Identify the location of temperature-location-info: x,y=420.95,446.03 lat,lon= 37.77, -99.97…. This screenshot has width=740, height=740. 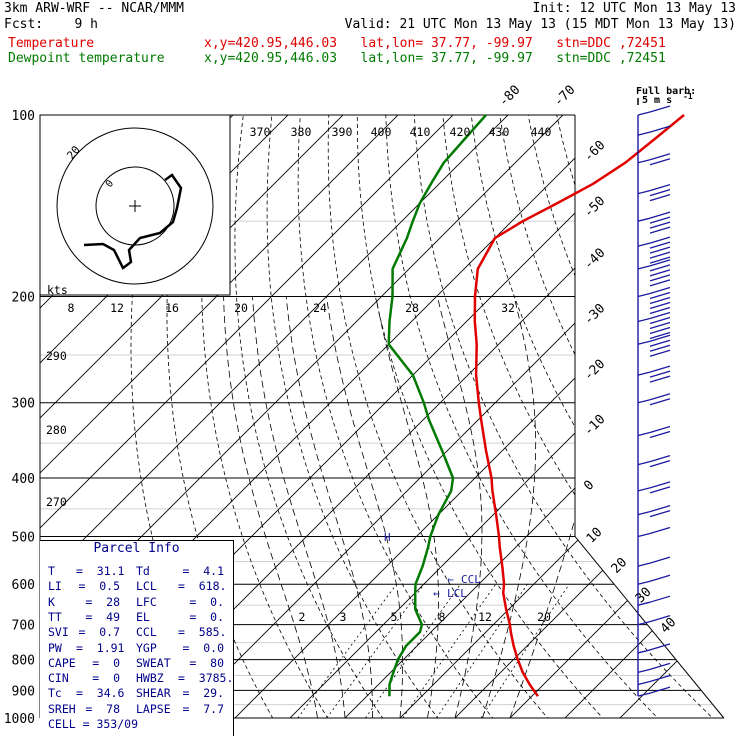
(435, 43).